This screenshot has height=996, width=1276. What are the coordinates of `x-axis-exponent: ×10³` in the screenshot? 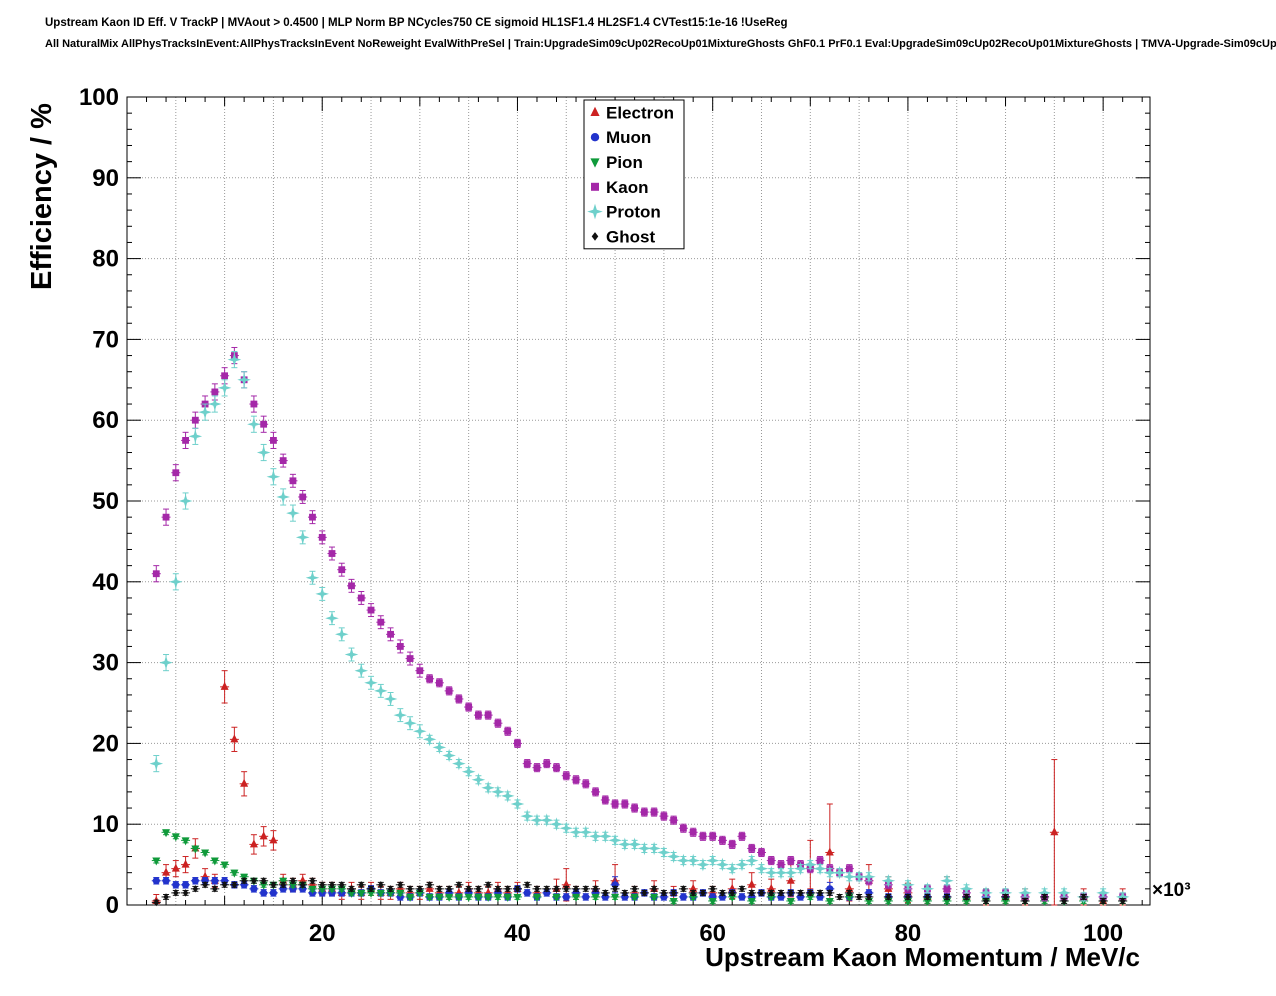 It's located at (1171, 890).